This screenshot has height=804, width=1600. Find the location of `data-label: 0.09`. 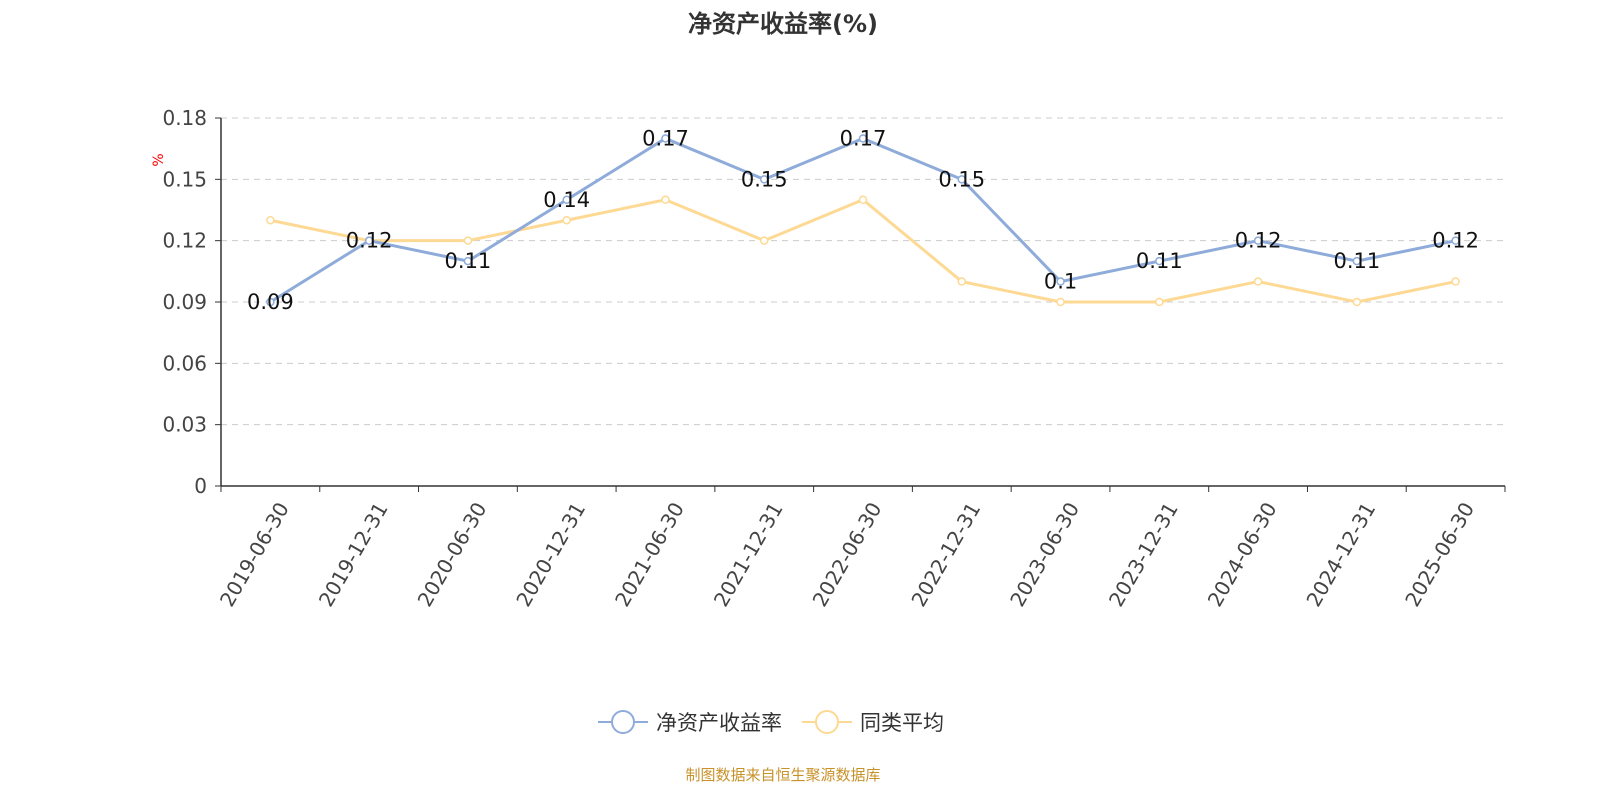

data-label: 0.09 is located at coordinates (270, 302).